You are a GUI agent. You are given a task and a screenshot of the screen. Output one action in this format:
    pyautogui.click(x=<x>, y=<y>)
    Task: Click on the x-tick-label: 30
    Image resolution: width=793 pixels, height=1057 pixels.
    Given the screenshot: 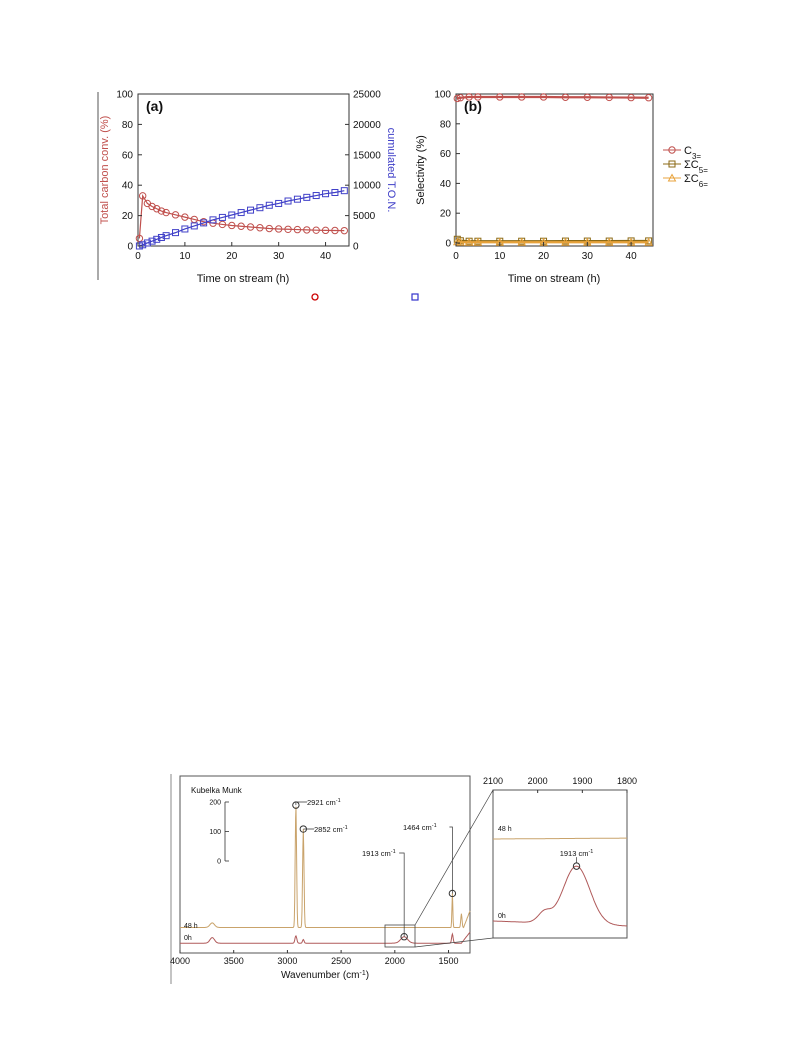 What is the action you would take?
    pyautogui.click(x=279, y=256)
    